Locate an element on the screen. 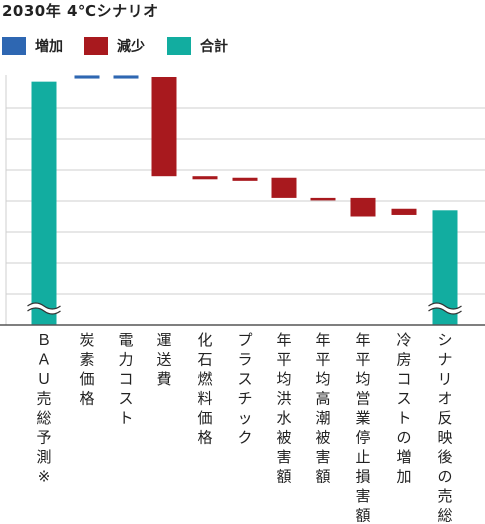 This screenshot has height=524, width=485. category-label-2: 炭素価格 is located at coordinates (86, 369).